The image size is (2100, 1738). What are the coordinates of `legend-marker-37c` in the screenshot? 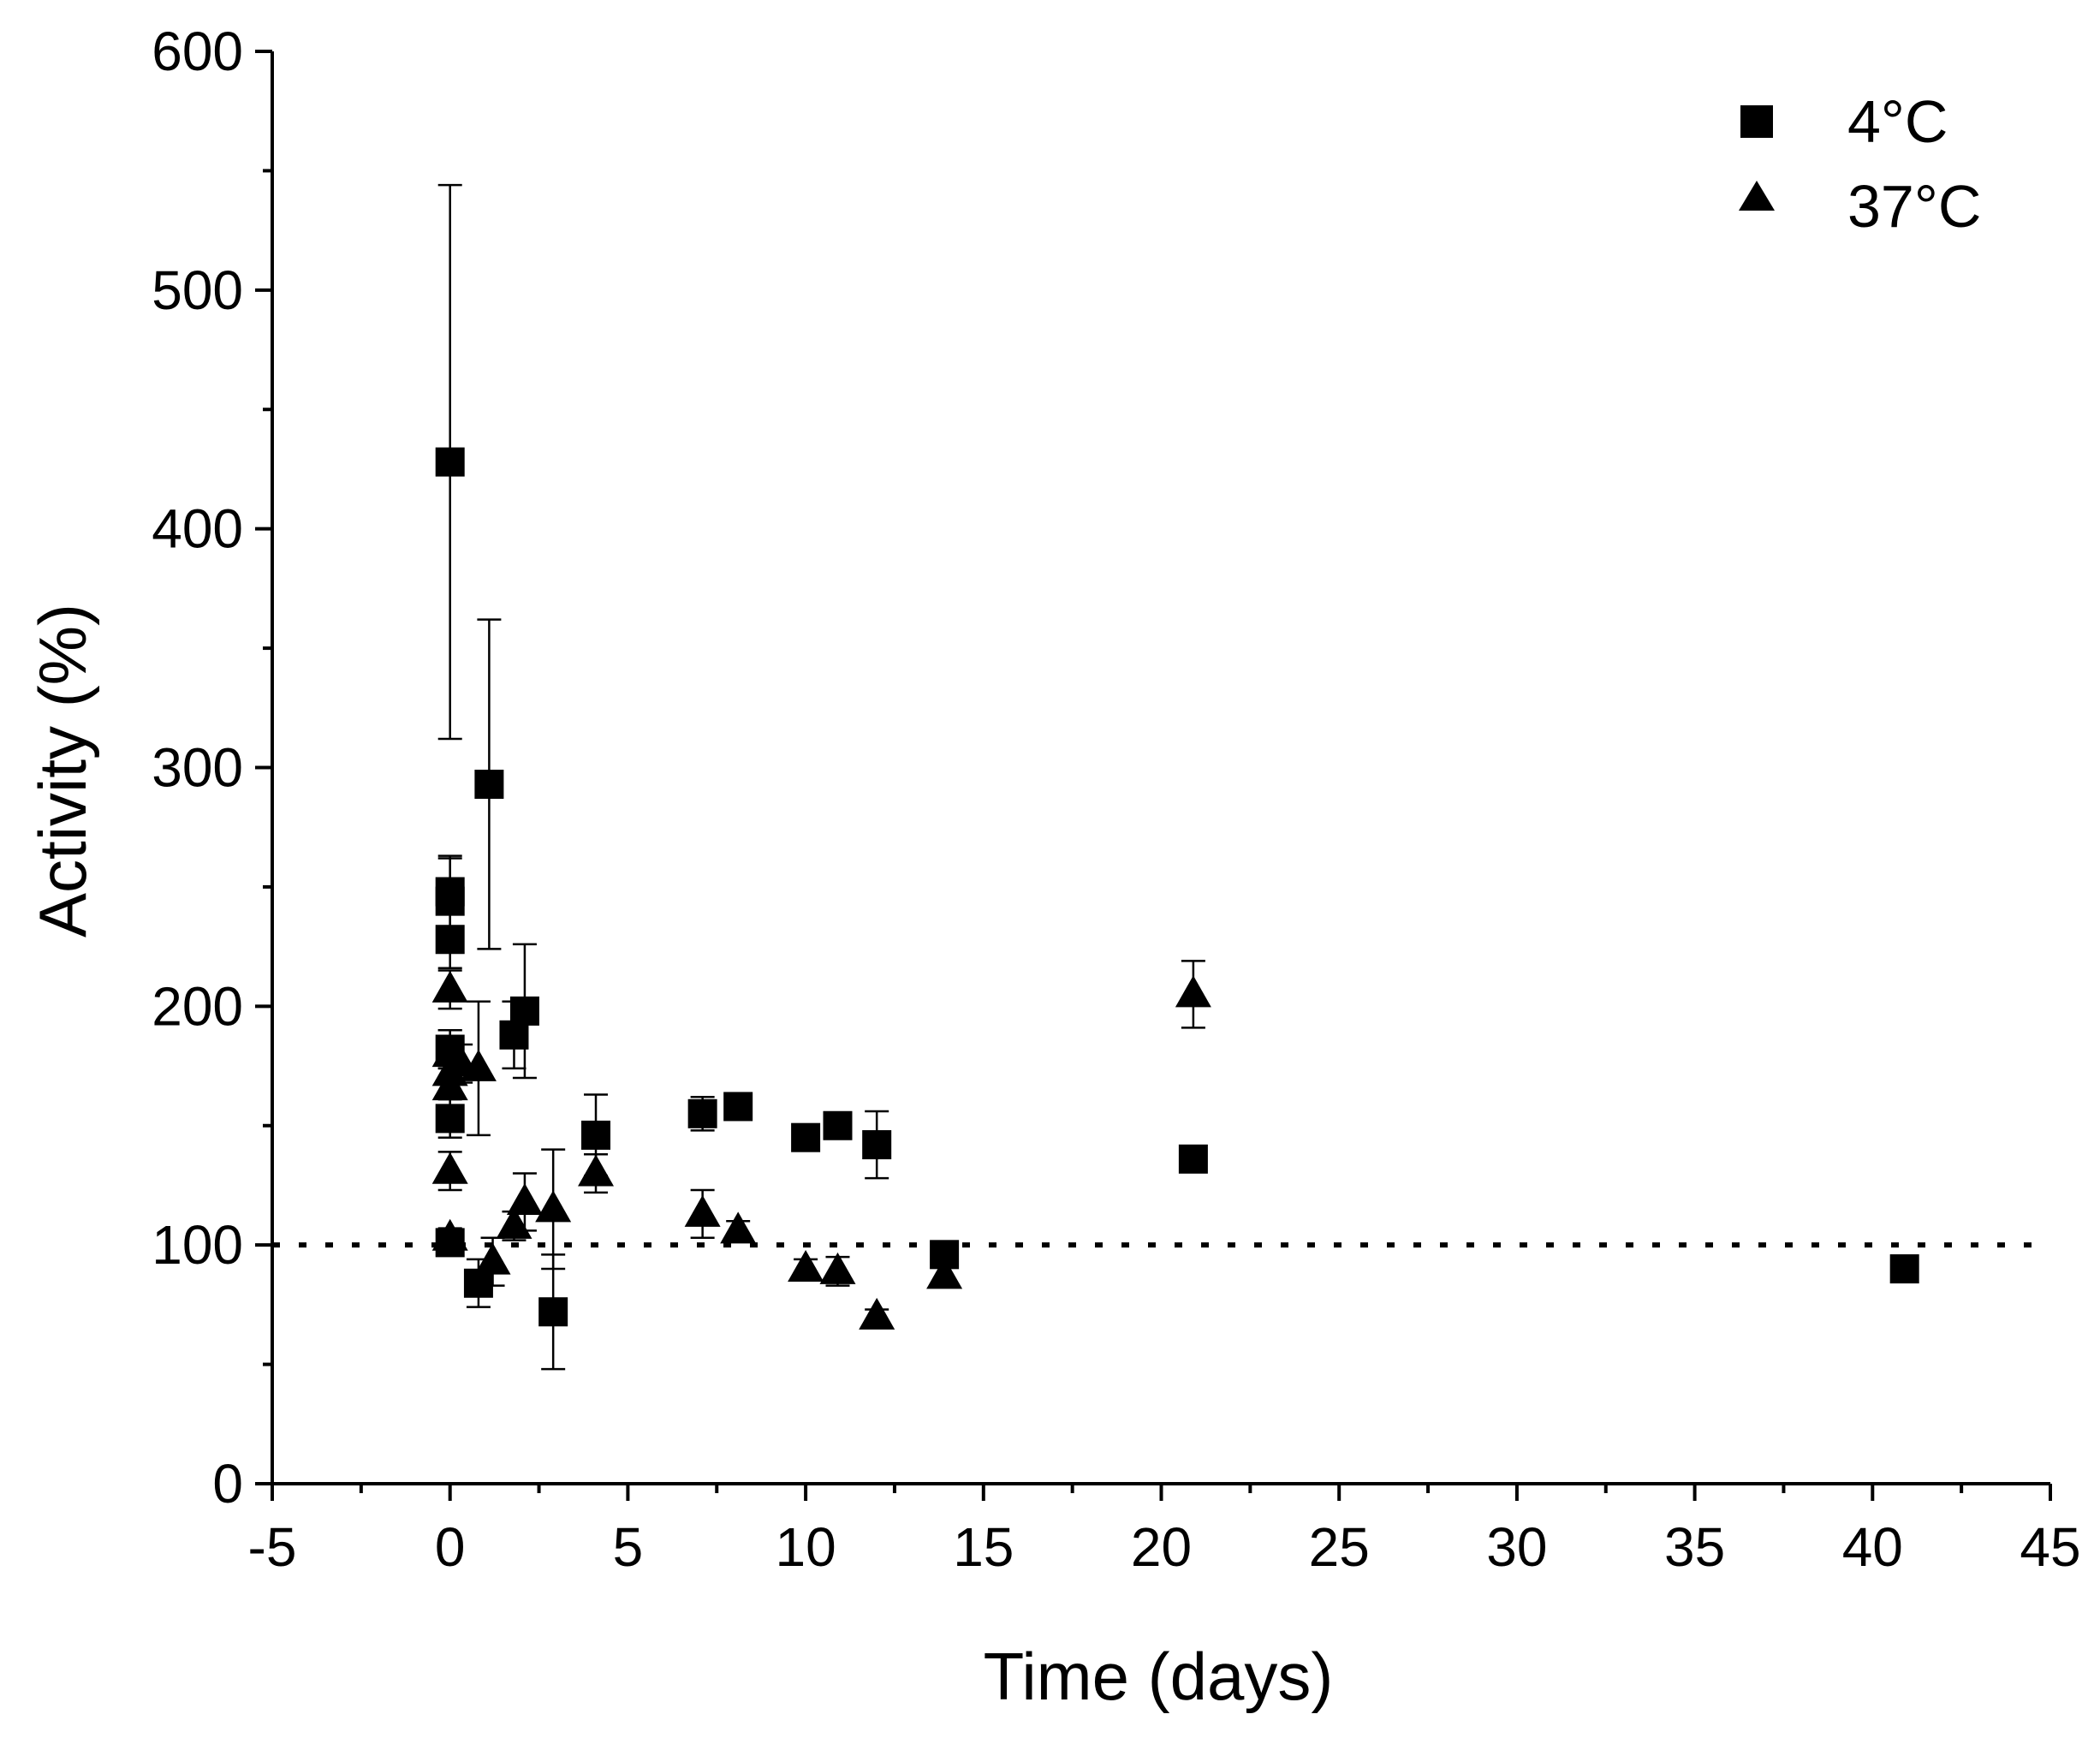 It's located at (1757, 196).